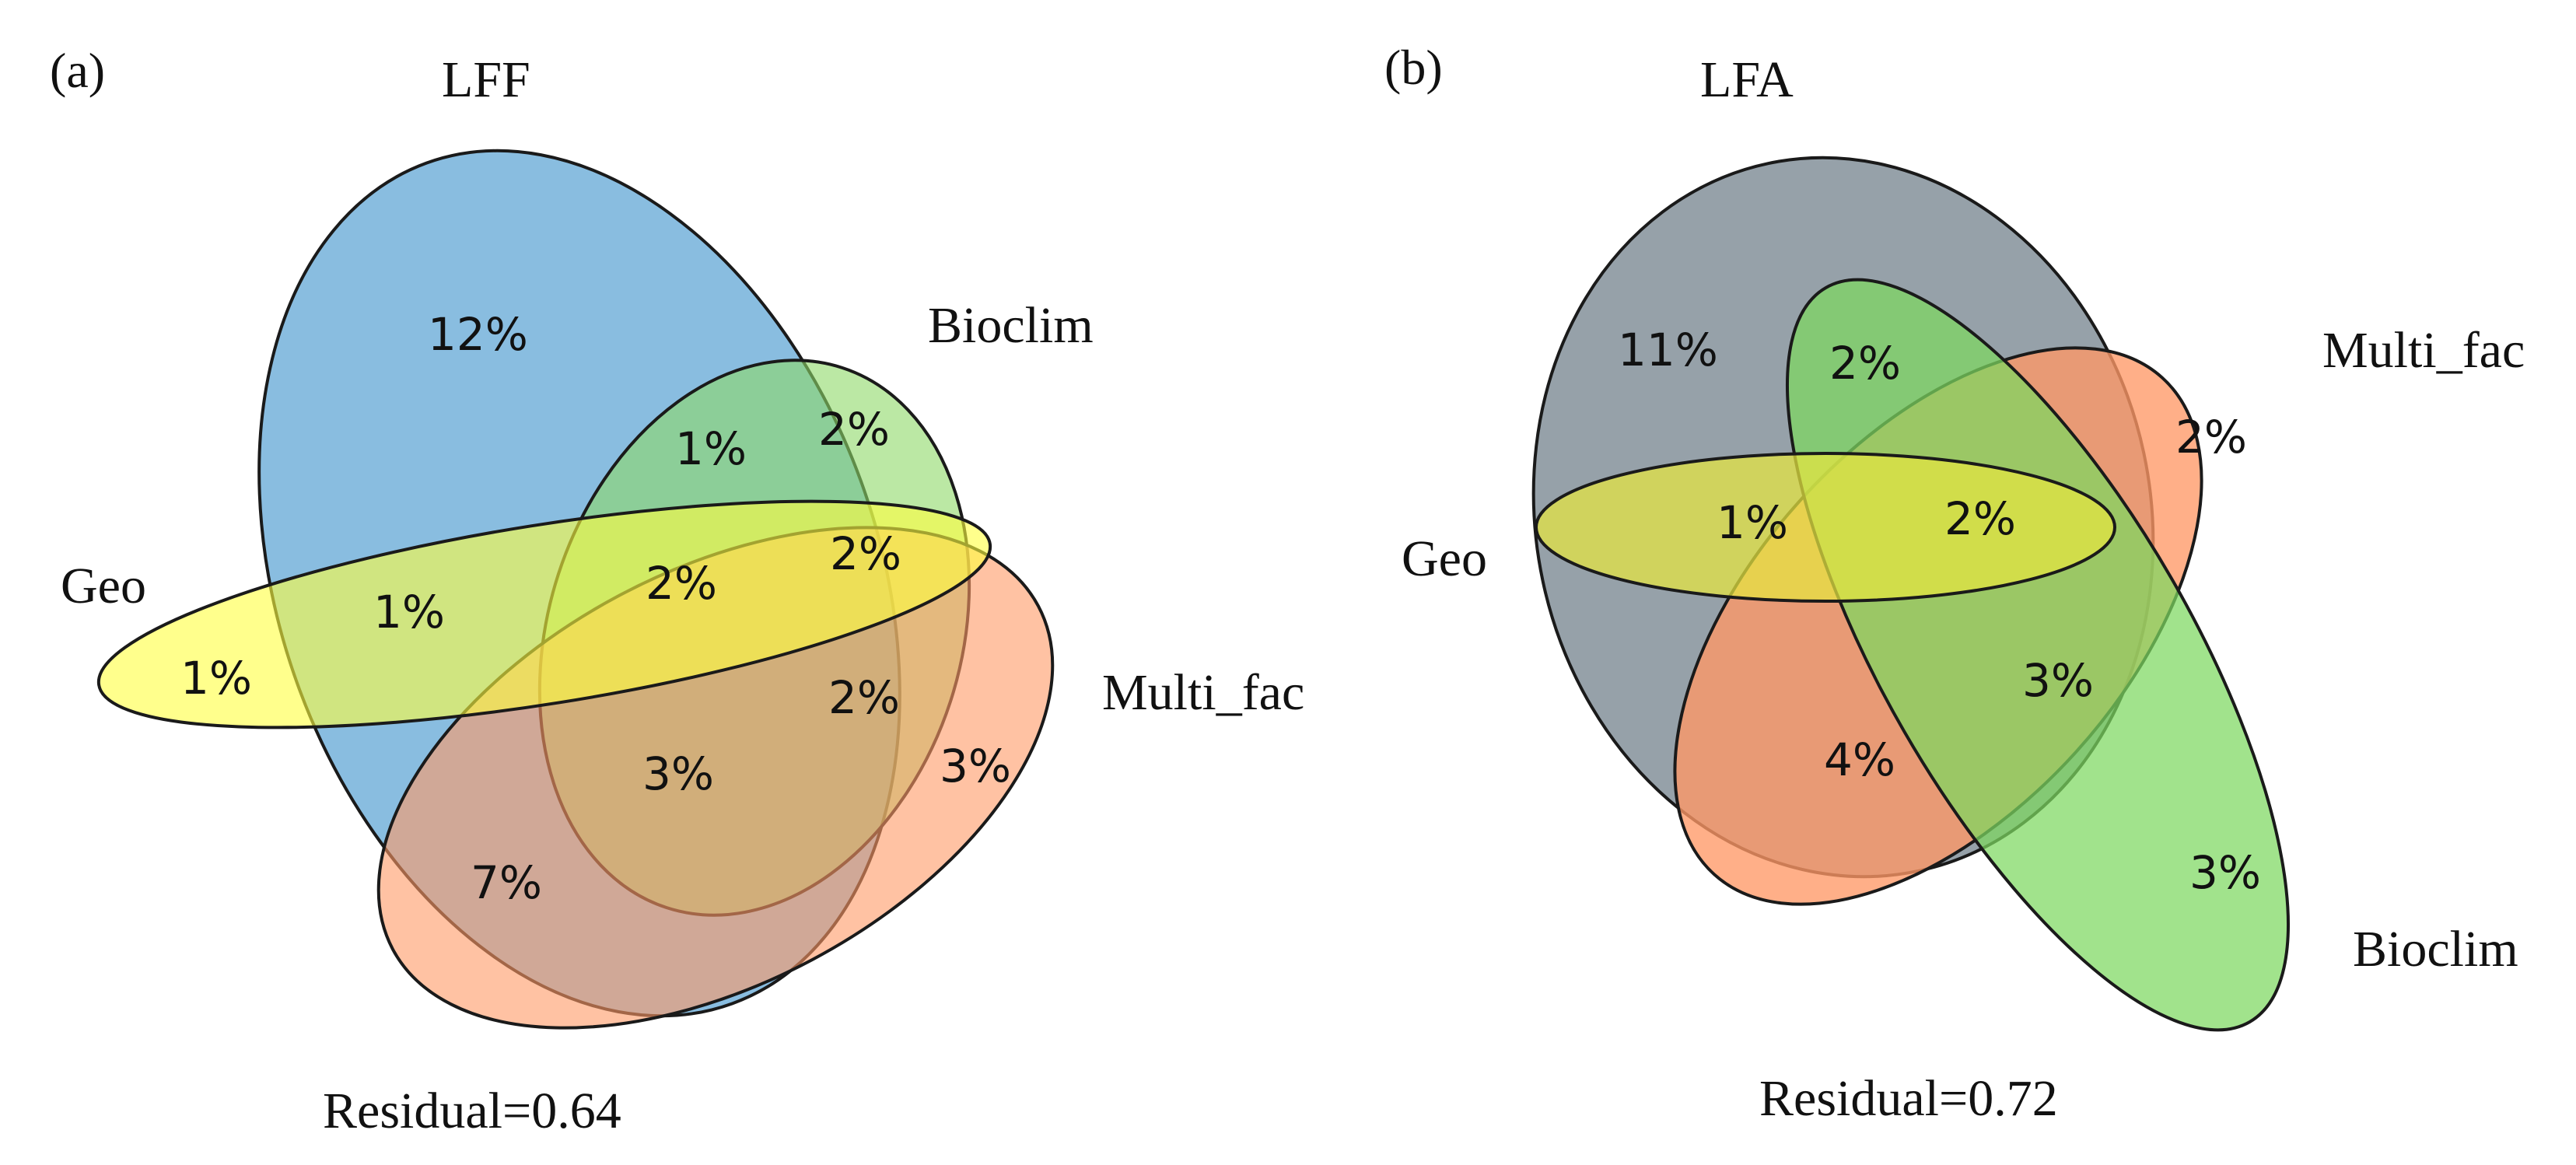  Describe the element at coordinates (1444, 558) in the screenshot. I see `label-geo-b: Geo` at that location.